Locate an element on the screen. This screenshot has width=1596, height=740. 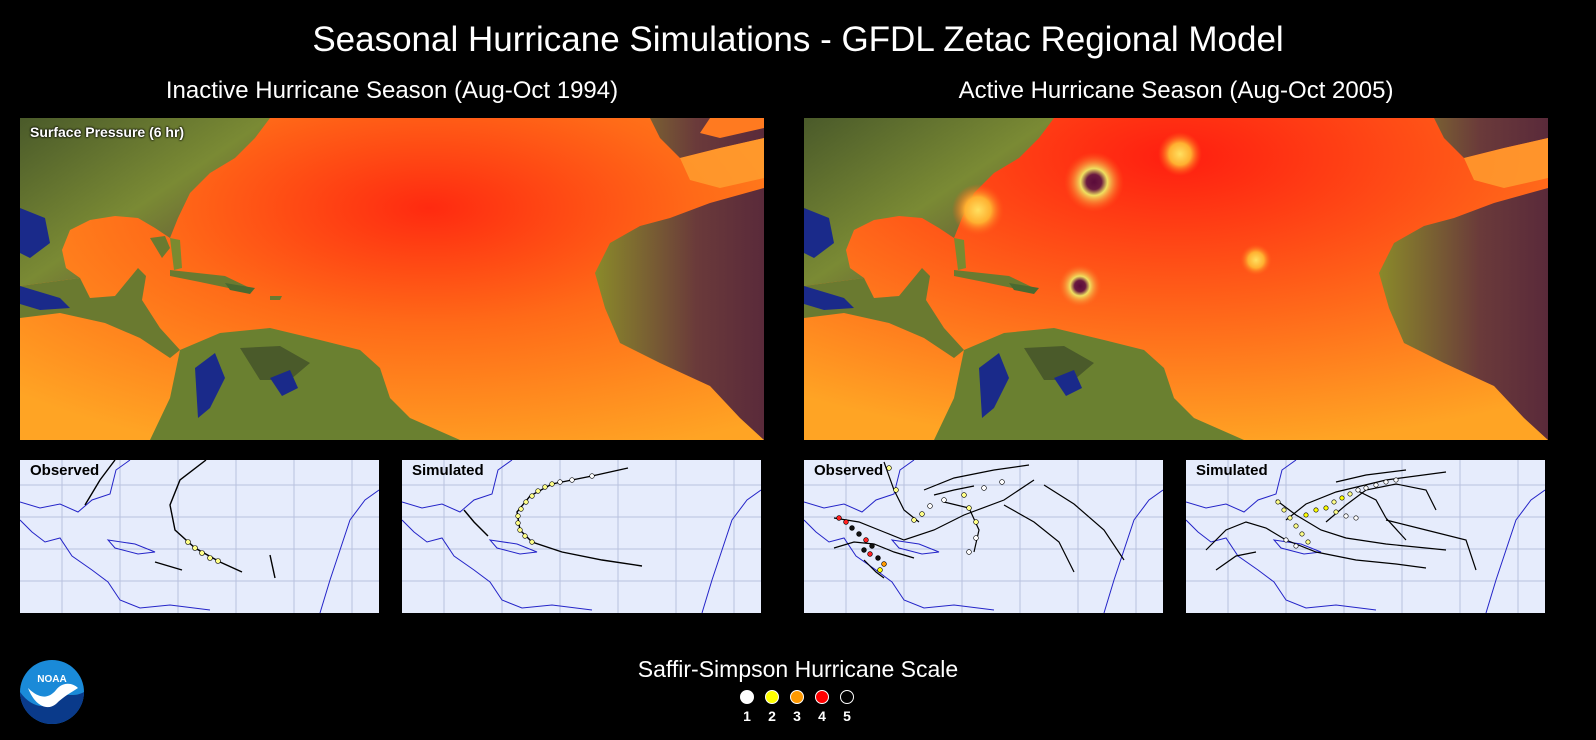
scale-category-3: 3 is located at coordinates (797, 707).